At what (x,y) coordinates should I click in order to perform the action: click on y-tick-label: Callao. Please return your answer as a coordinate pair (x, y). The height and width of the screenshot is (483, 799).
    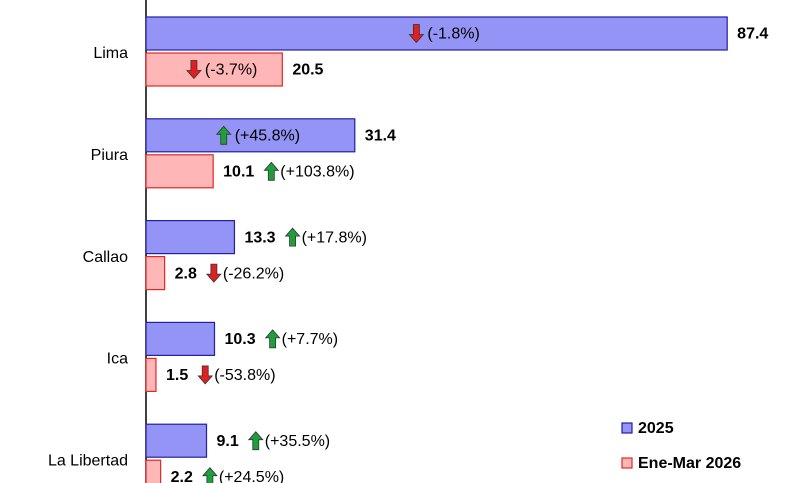
    Looking at the image, I should click on (105, 257).